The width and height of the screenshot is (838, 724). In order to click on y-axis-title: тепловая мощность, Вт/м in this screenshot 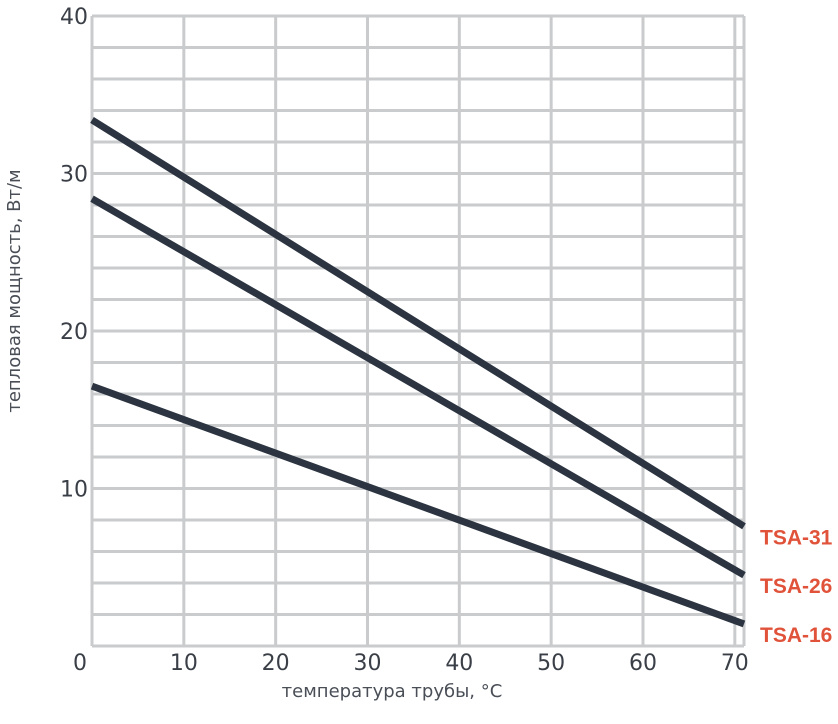, I will do `click(14, 290)`.